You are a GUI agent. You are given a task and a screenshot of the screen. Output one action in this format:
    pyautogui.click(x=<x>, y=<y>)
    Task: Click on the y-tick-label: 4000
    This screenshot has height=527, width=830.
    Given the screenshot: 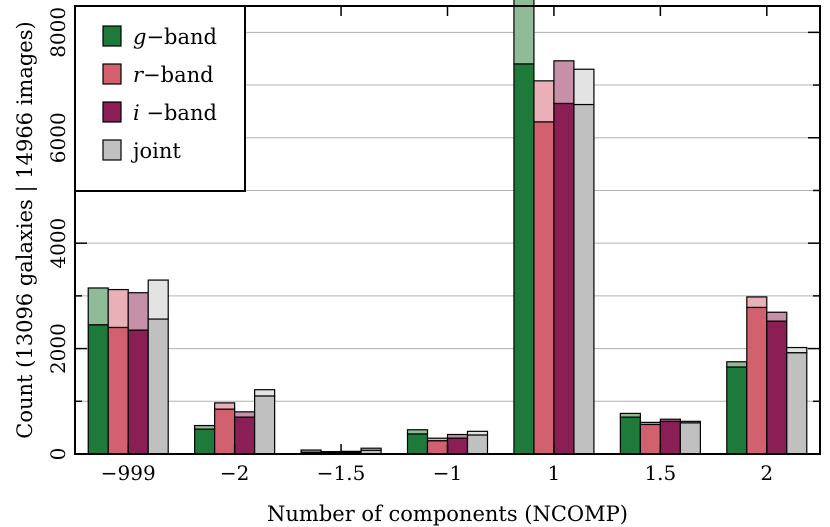 What is the action you would take?
    pyautogui.click(x=58, y=243)
    